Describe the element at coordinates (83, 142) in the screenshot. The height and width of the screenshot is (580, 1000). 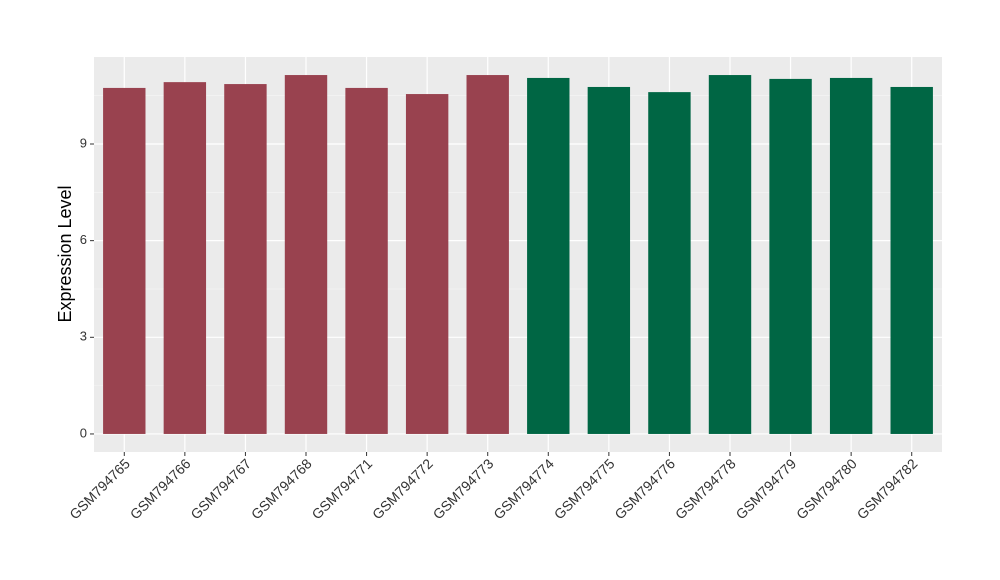
I see `y-tick-label: 9` at that location.